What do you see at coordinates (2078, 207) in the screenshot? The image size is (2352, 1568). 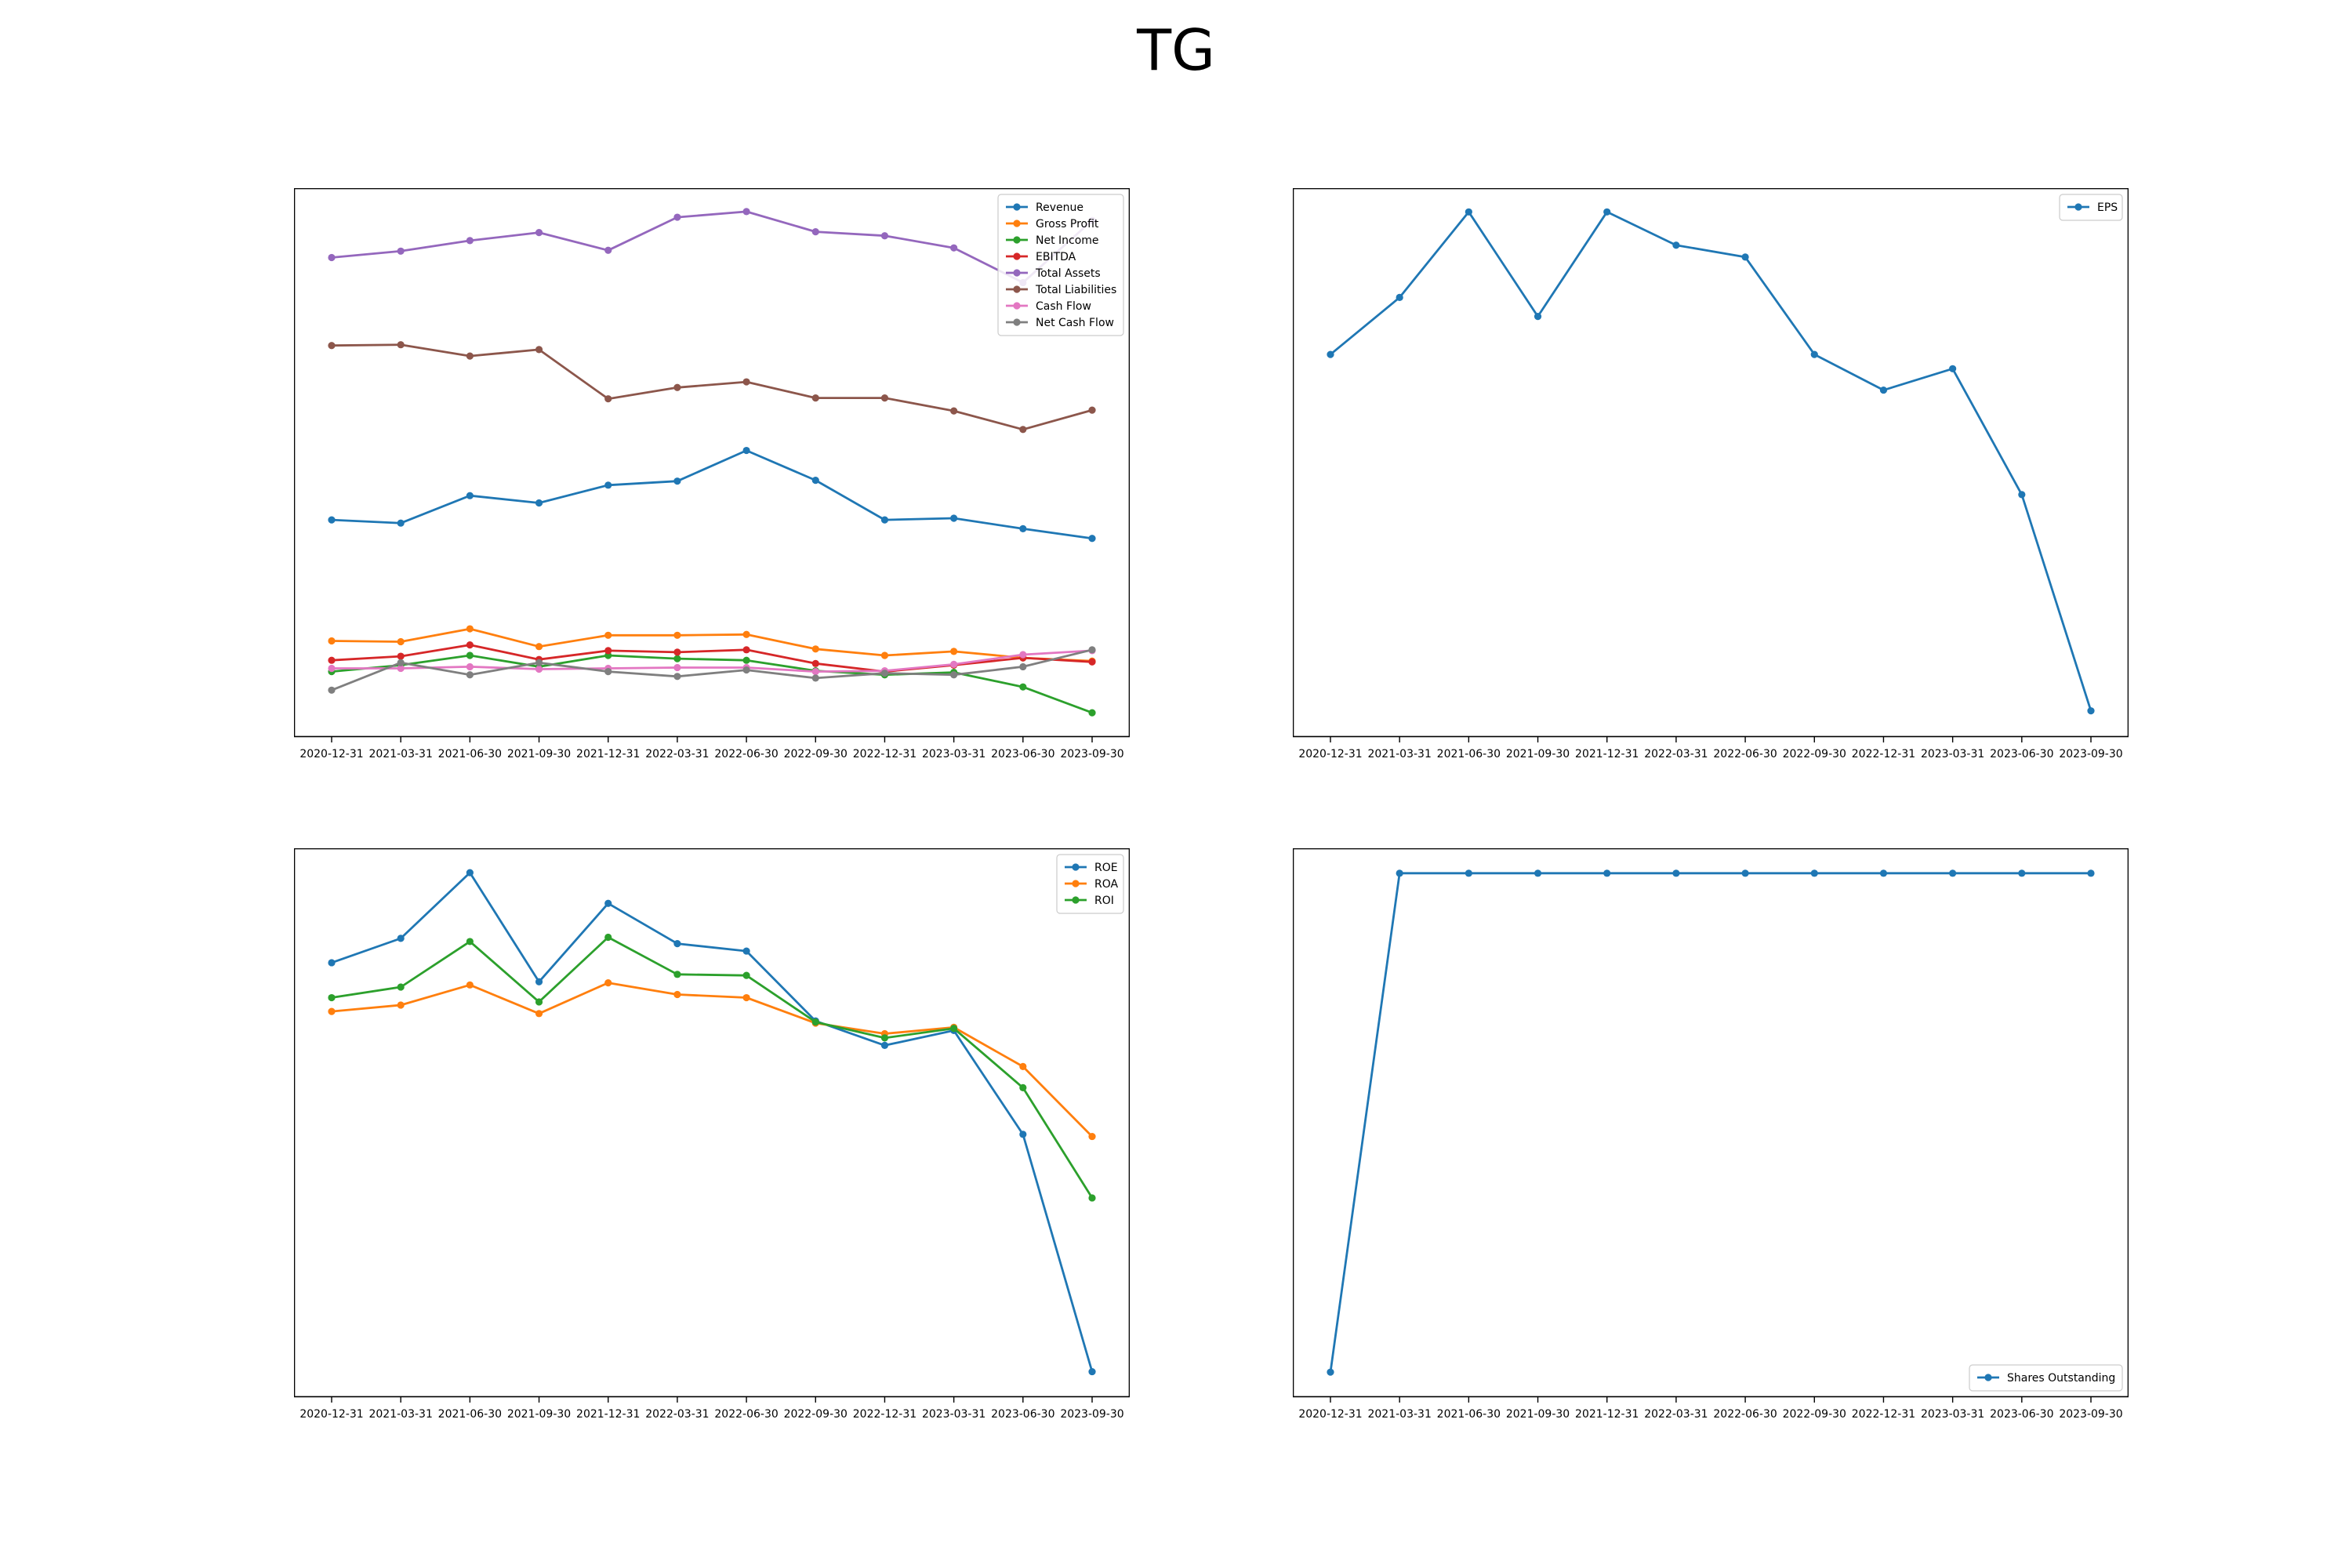 I see `legend-eps-marker` at bounding box center [2078, 207].